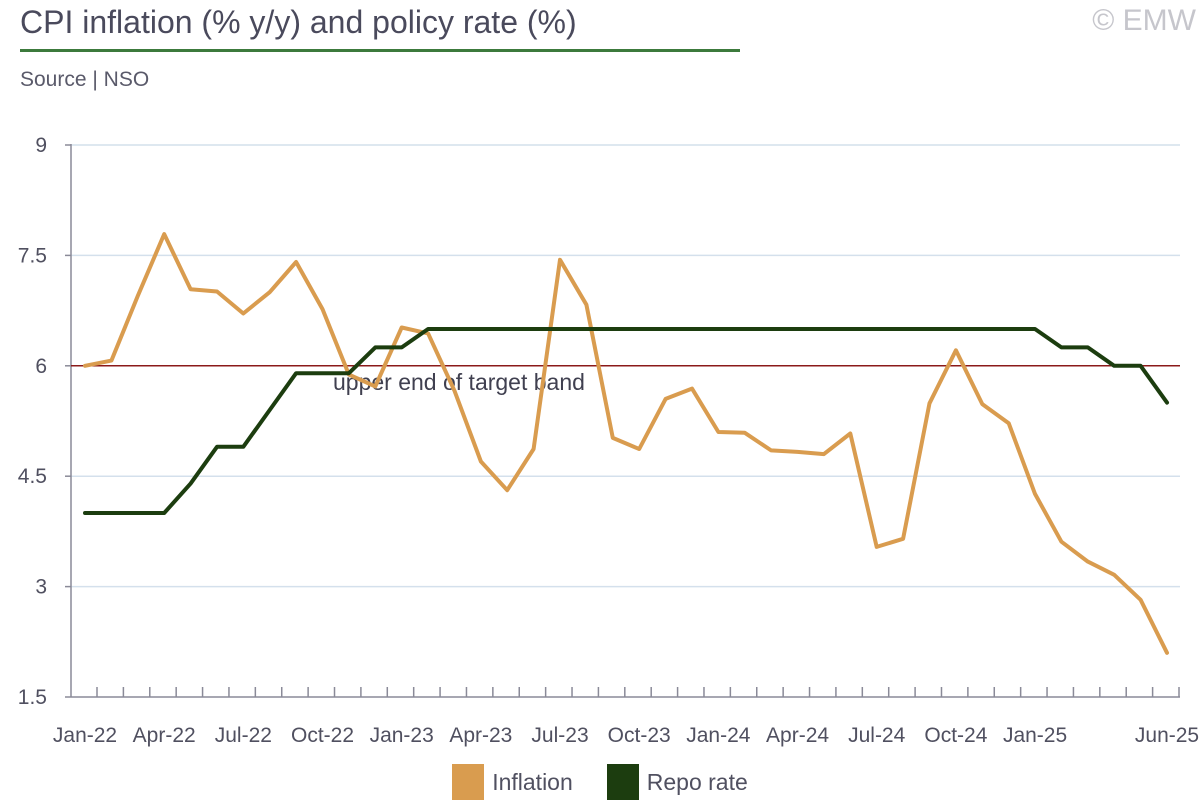 Image resolution: width=1200 pixels, height=800 pixels. I want to click on x-tick-label: Jun-25, so click(1167, 735).